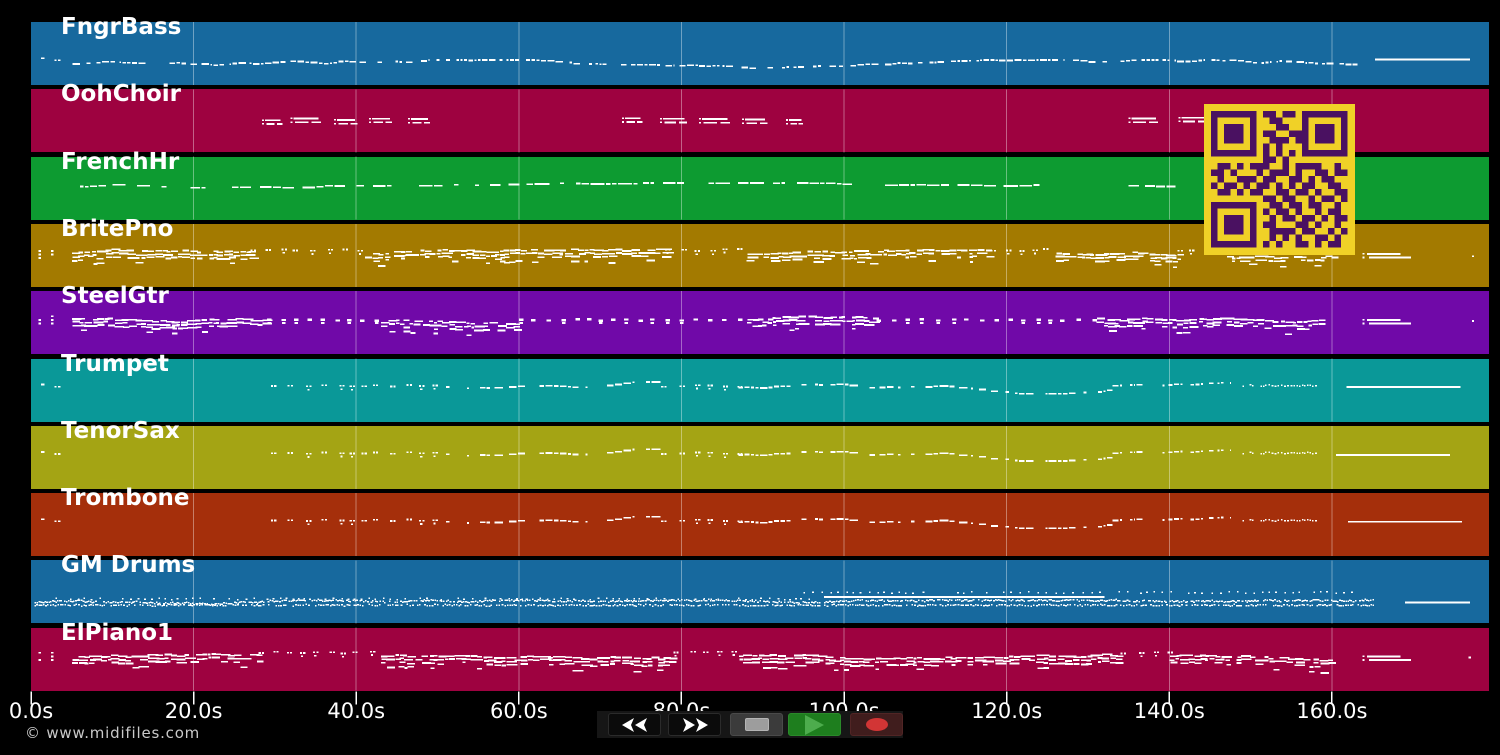  Describe the element at coordinates (120, 161) in the screenshot. I see `track-label: FrenchHr` at that location.